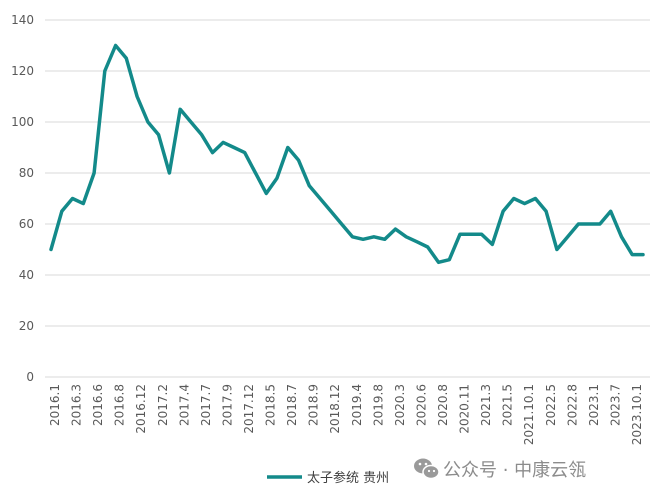 The image size is (668, 502). What do you see at coordinates (26, 275) in the screenshot?
I see `y-tick-label: 40` at bounding box center [26, 275].